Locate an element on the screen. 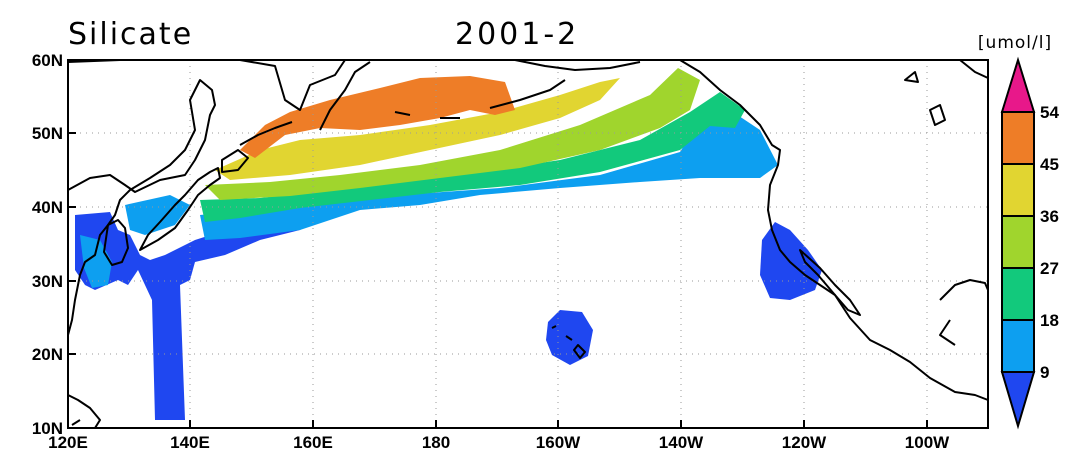 This screenshot has width=1074, height=472. colorbar-label: 27 is located at coordinates (1049, 268).